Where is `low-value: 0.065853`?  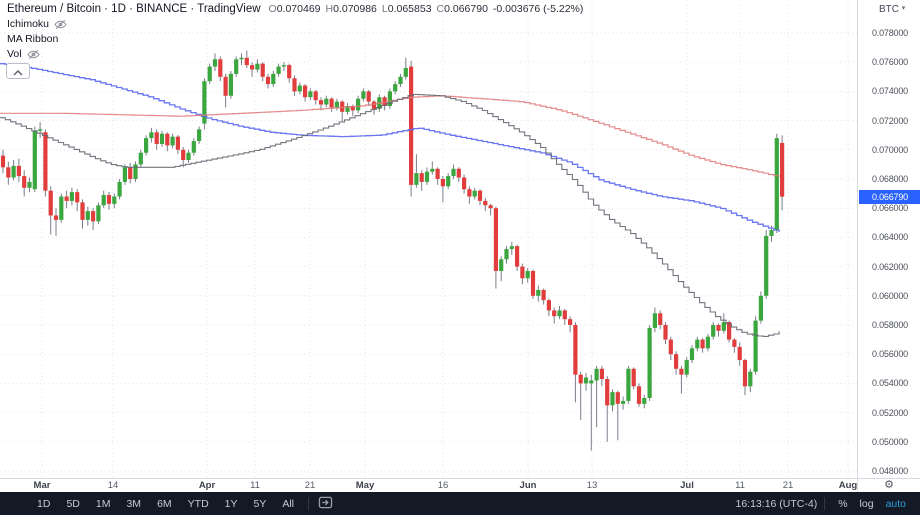
low-value: 0.065853 is located at coordinates (409, 9).